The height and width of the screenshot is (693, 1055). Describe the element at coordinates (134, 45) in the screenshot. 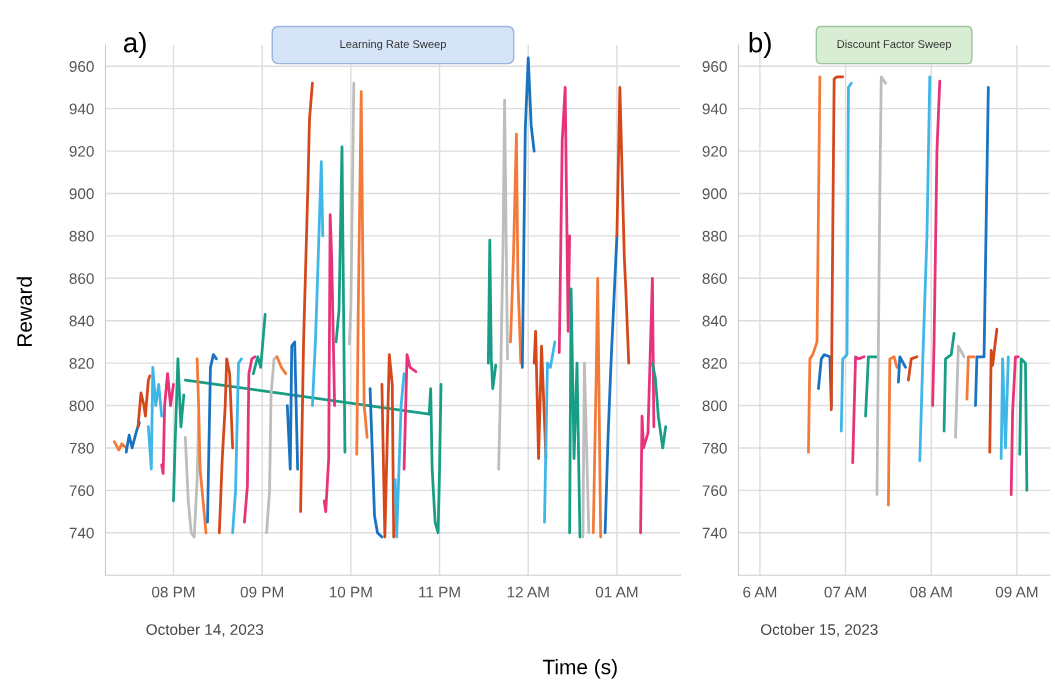

I see `annotation: a)` at that location.